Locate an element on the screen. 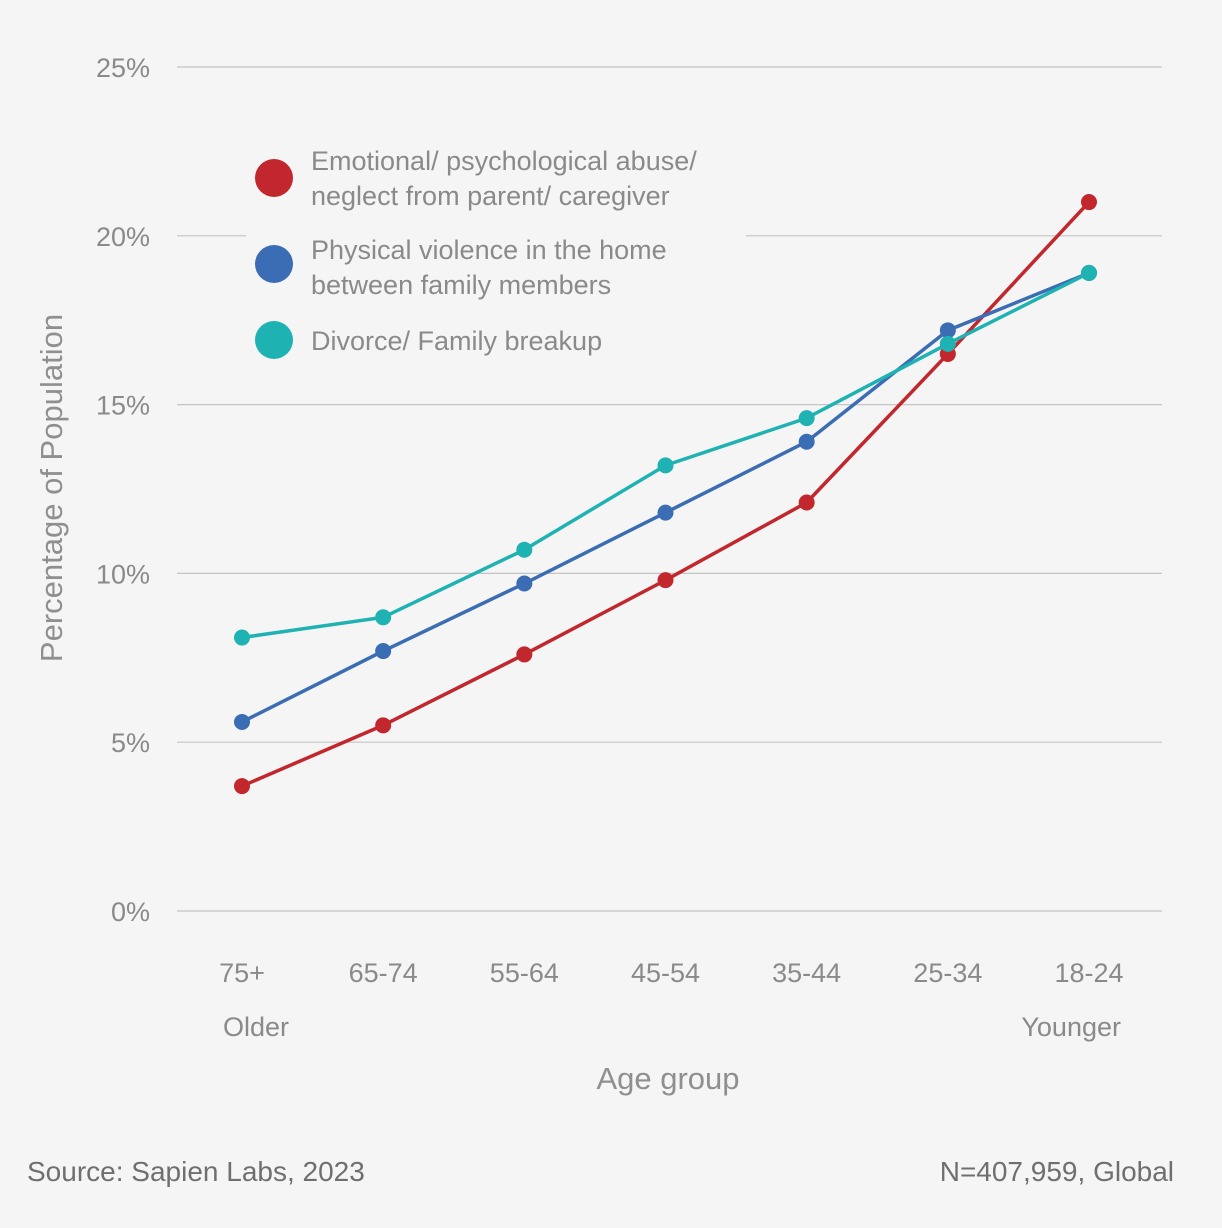 The width and height of the screenshot is (1222, 1228). y-tick-label: 20% is located at coordinates (123, 237).